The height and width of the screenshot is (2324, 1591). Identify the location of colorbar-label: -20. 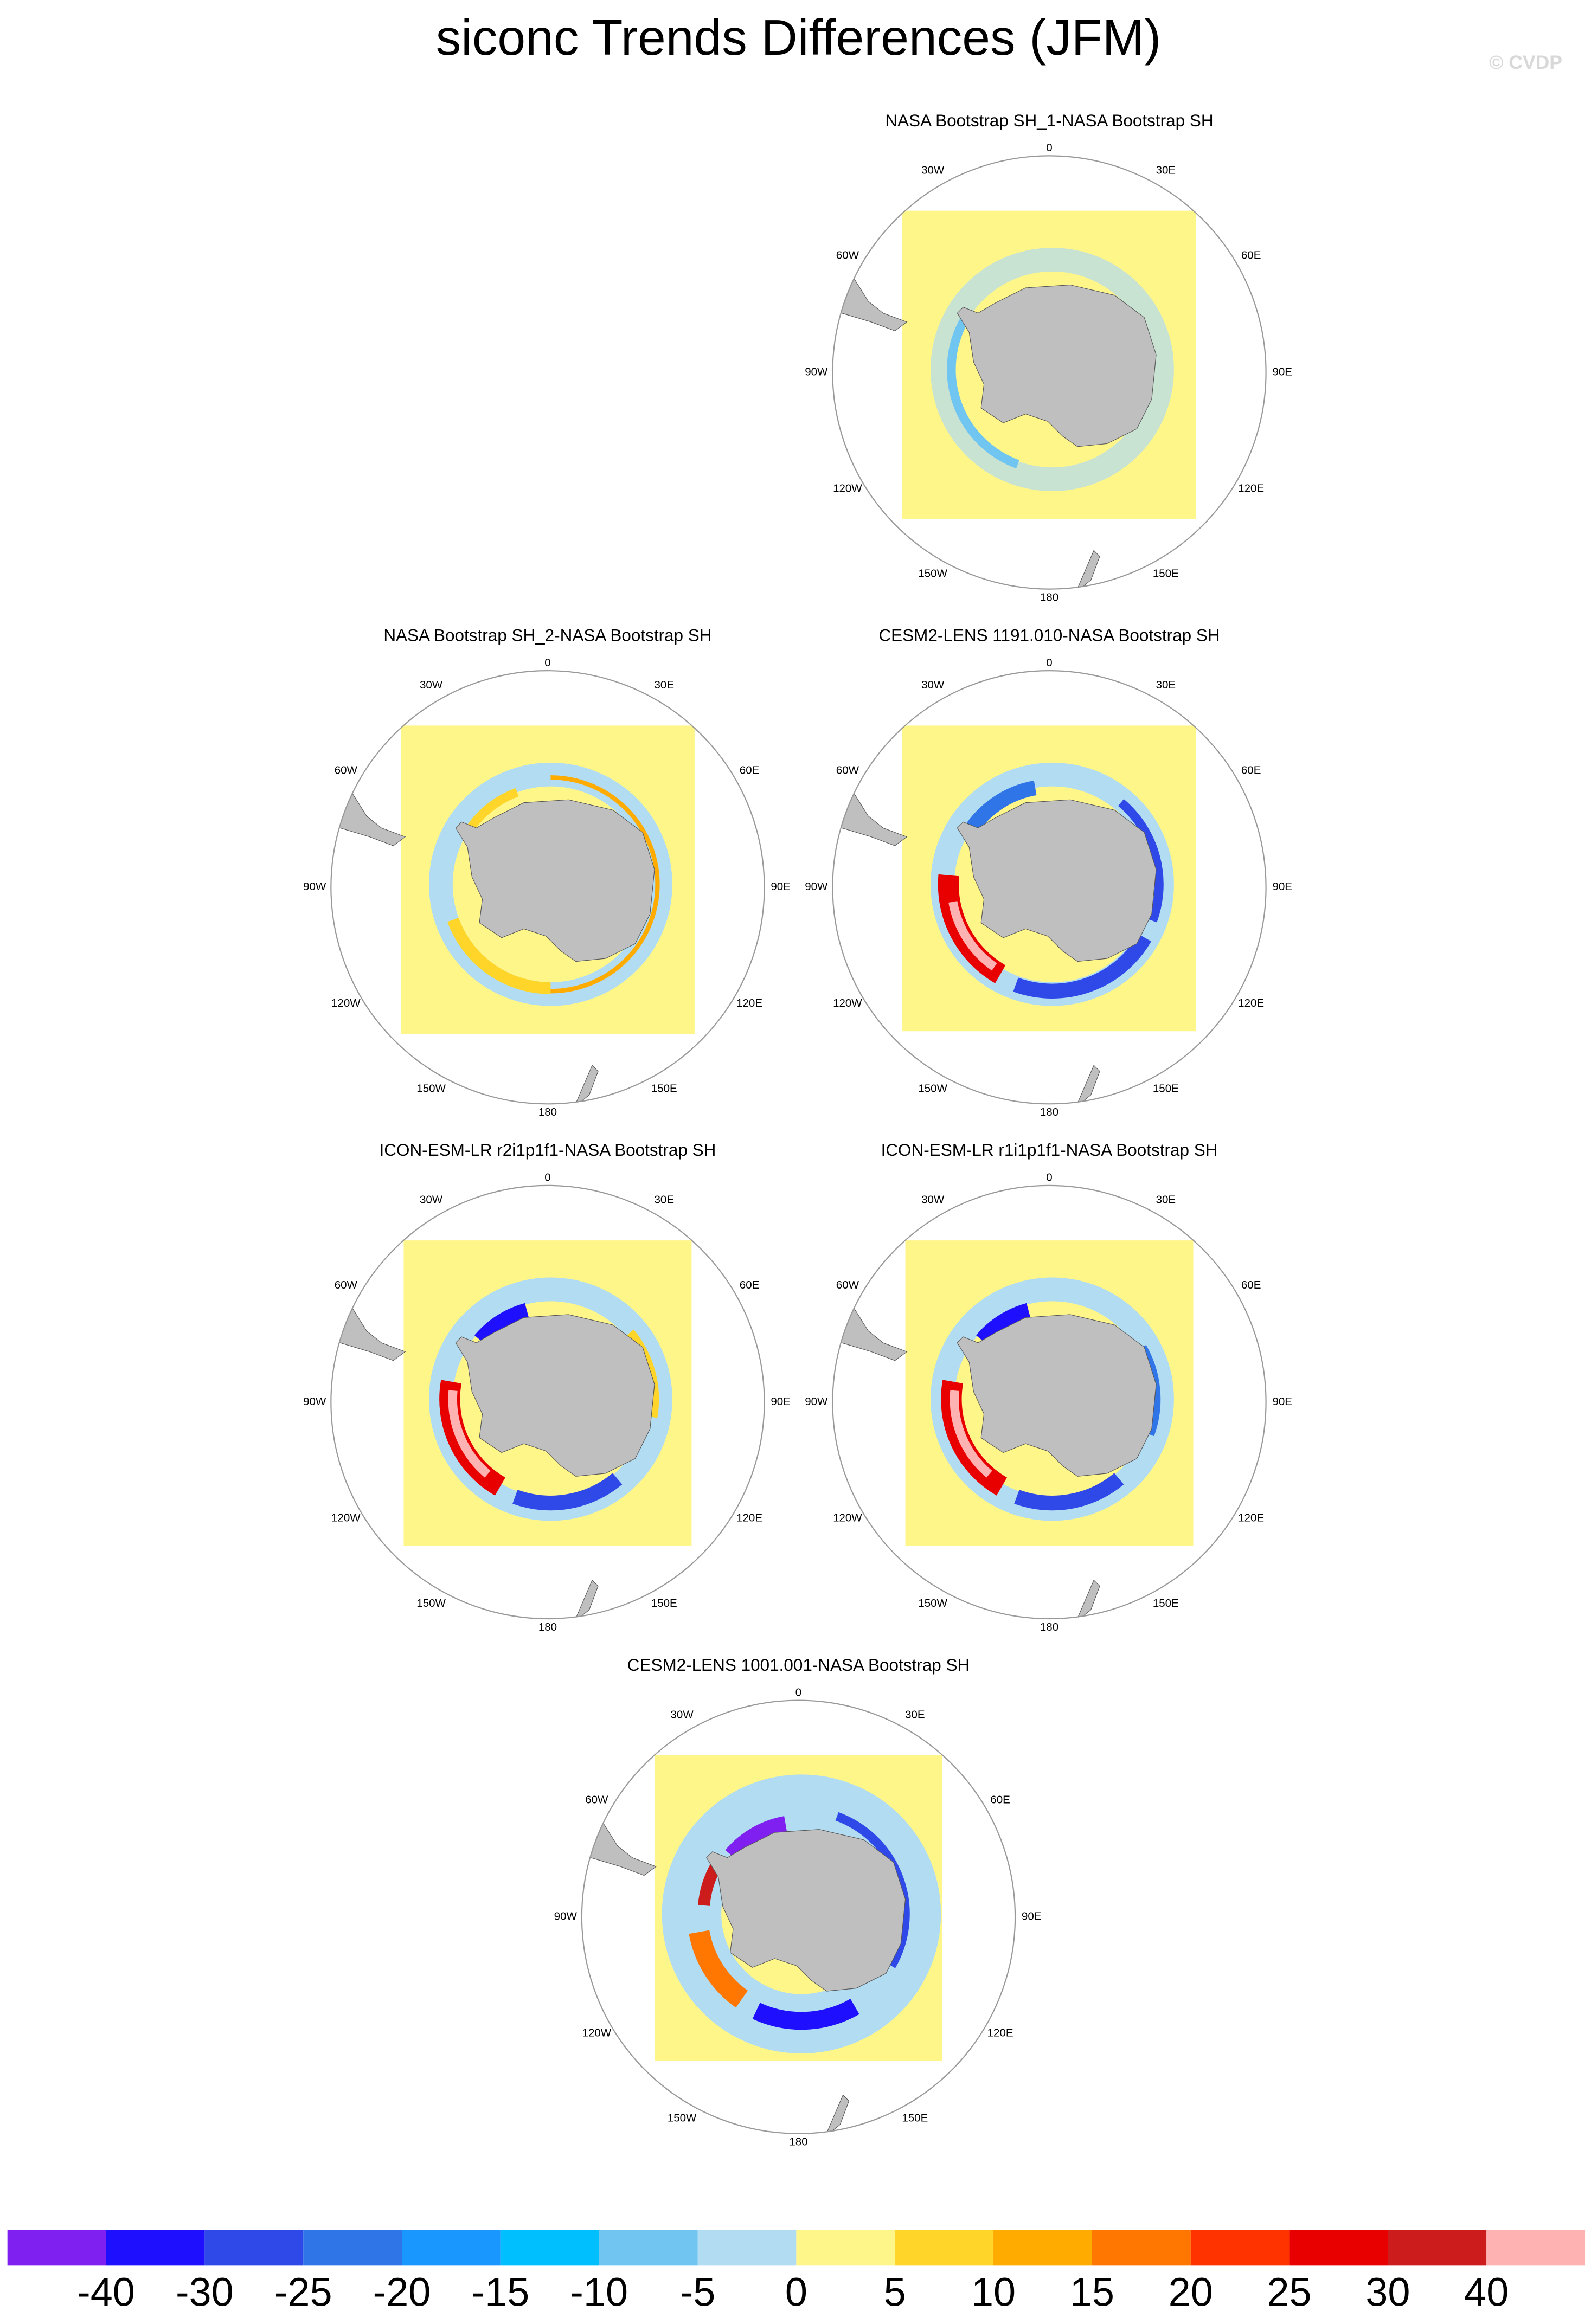
(402, 2292).